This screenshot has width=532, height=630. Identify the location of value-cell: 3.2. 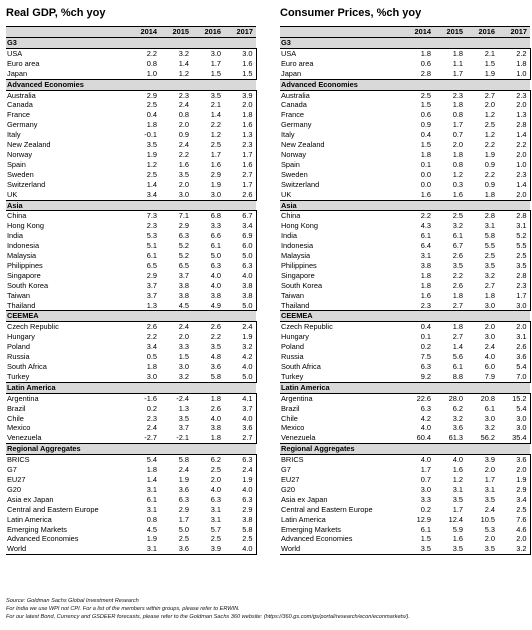
(489, 428).